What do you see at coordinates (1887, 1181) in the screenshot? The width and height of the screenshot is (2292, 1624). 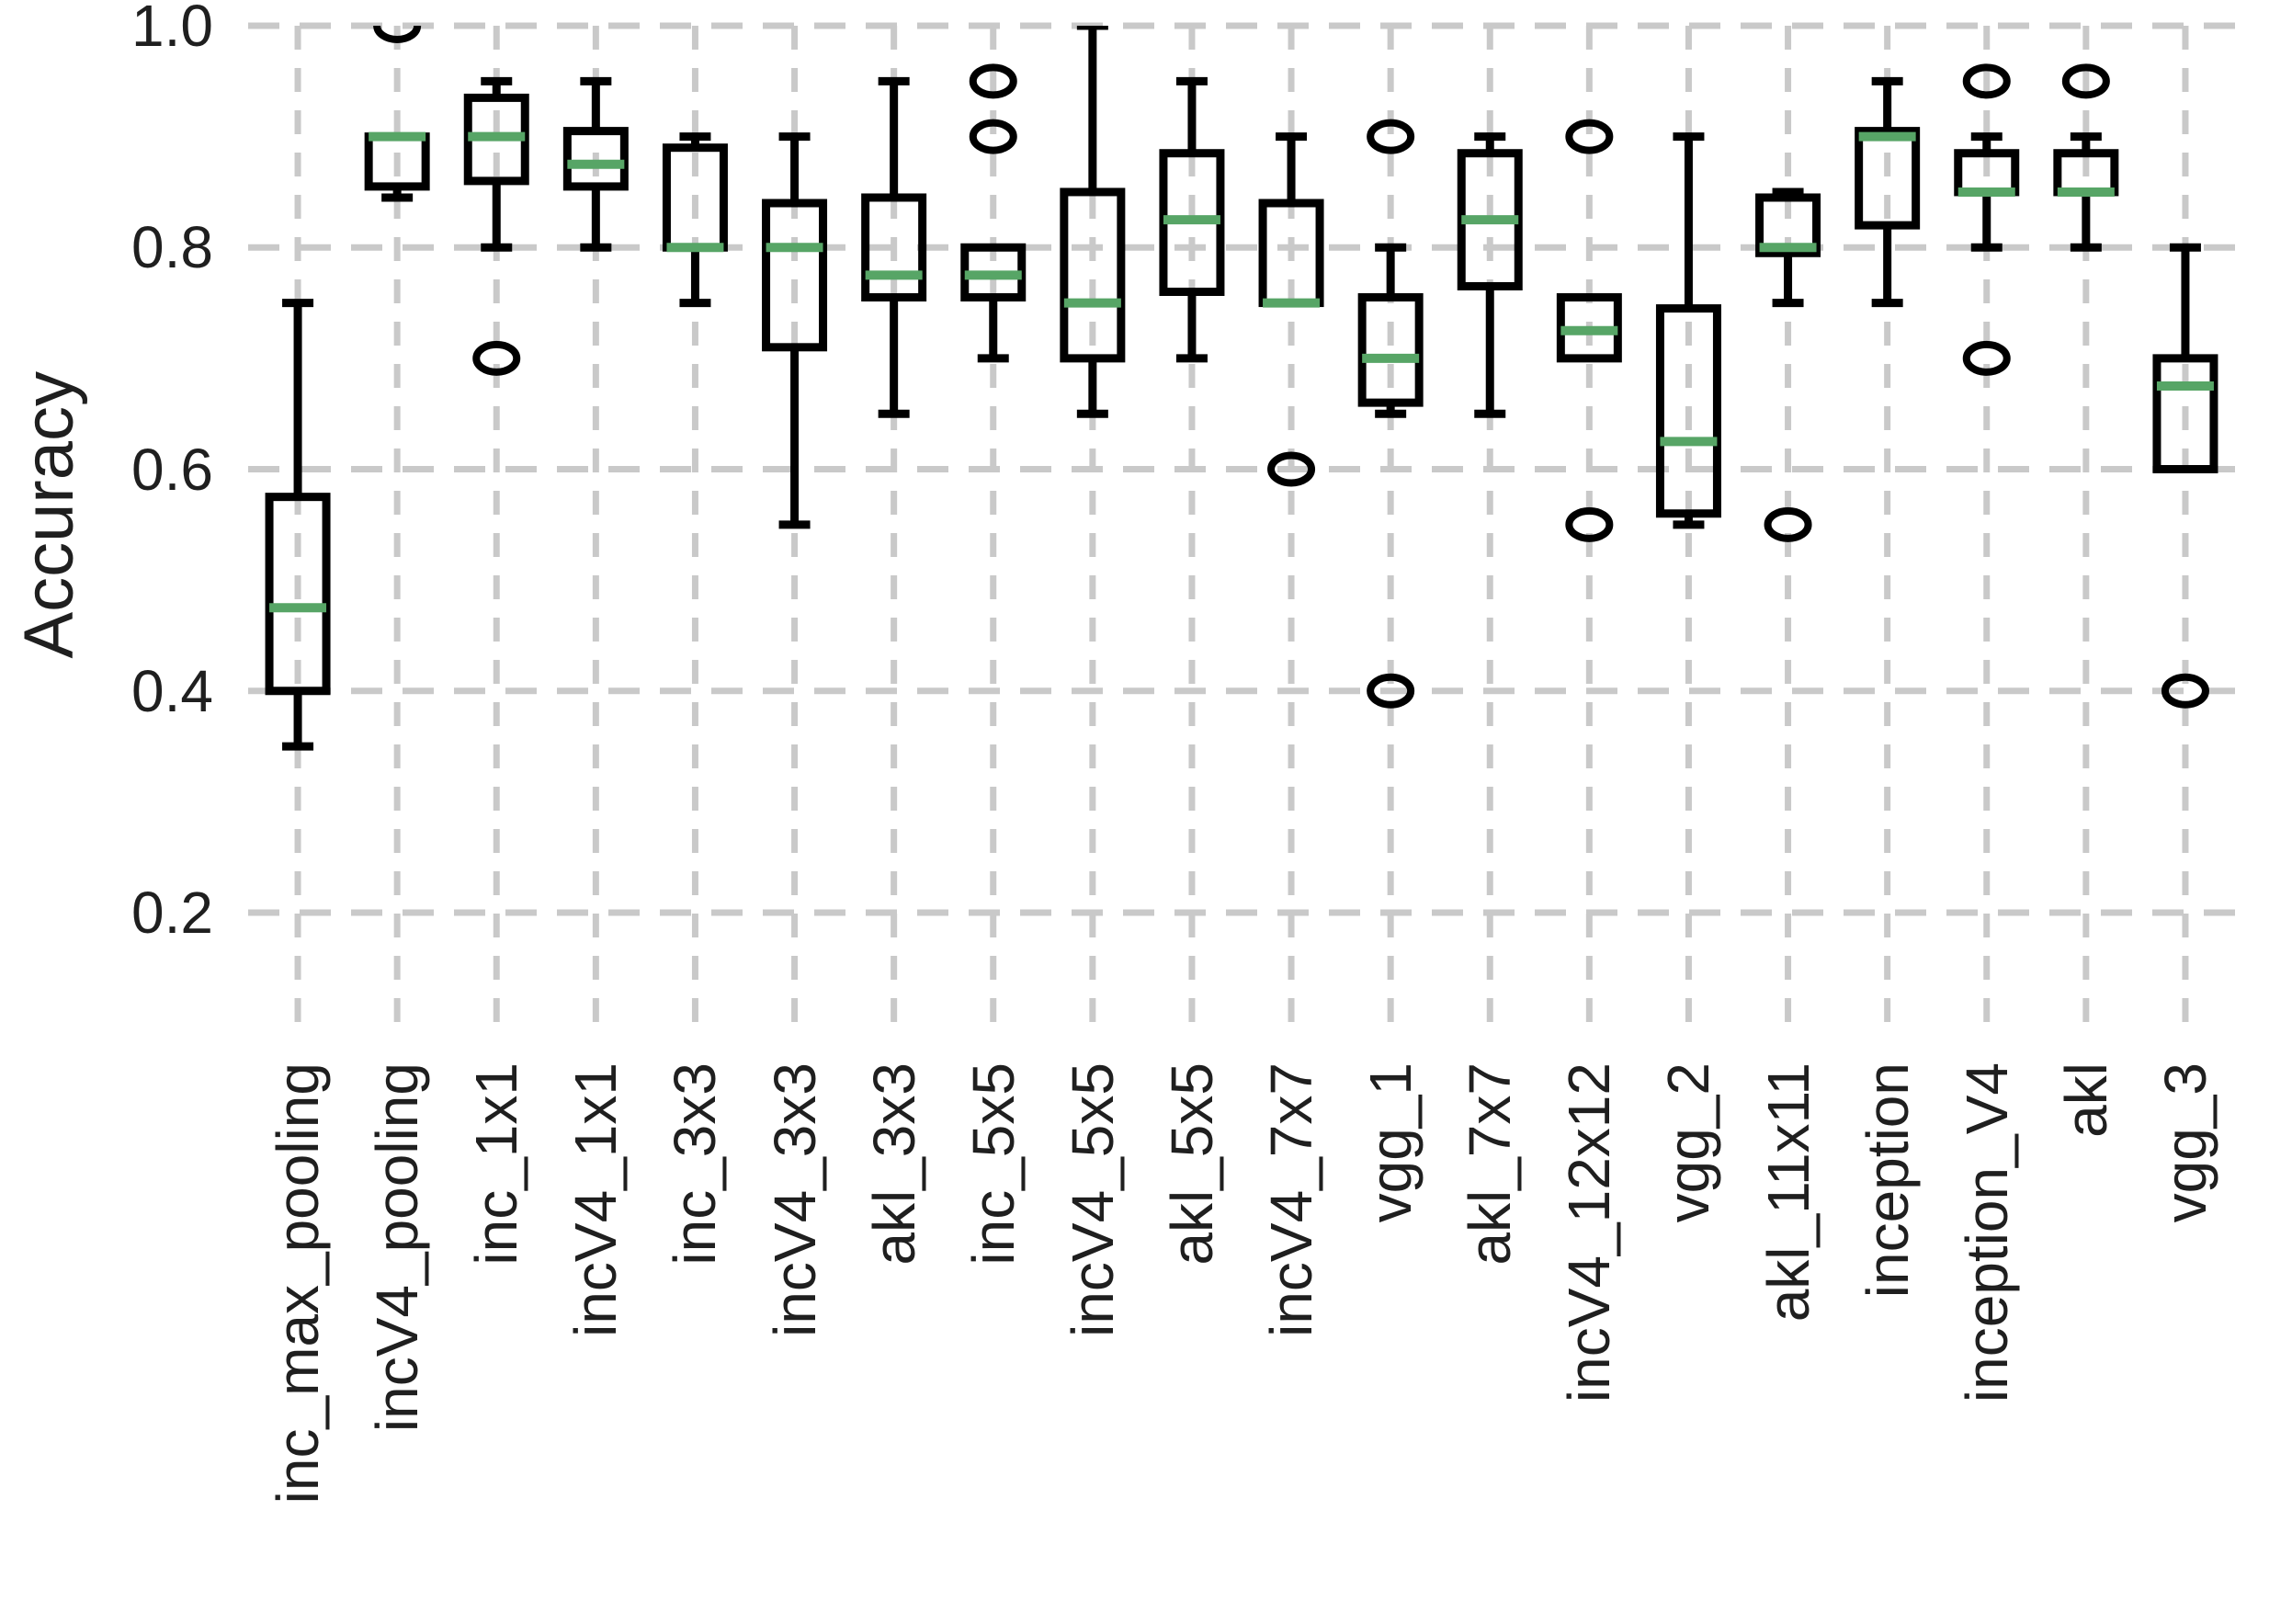 I see `x-tick-label: inception` at bounding box center [1887, 1181].